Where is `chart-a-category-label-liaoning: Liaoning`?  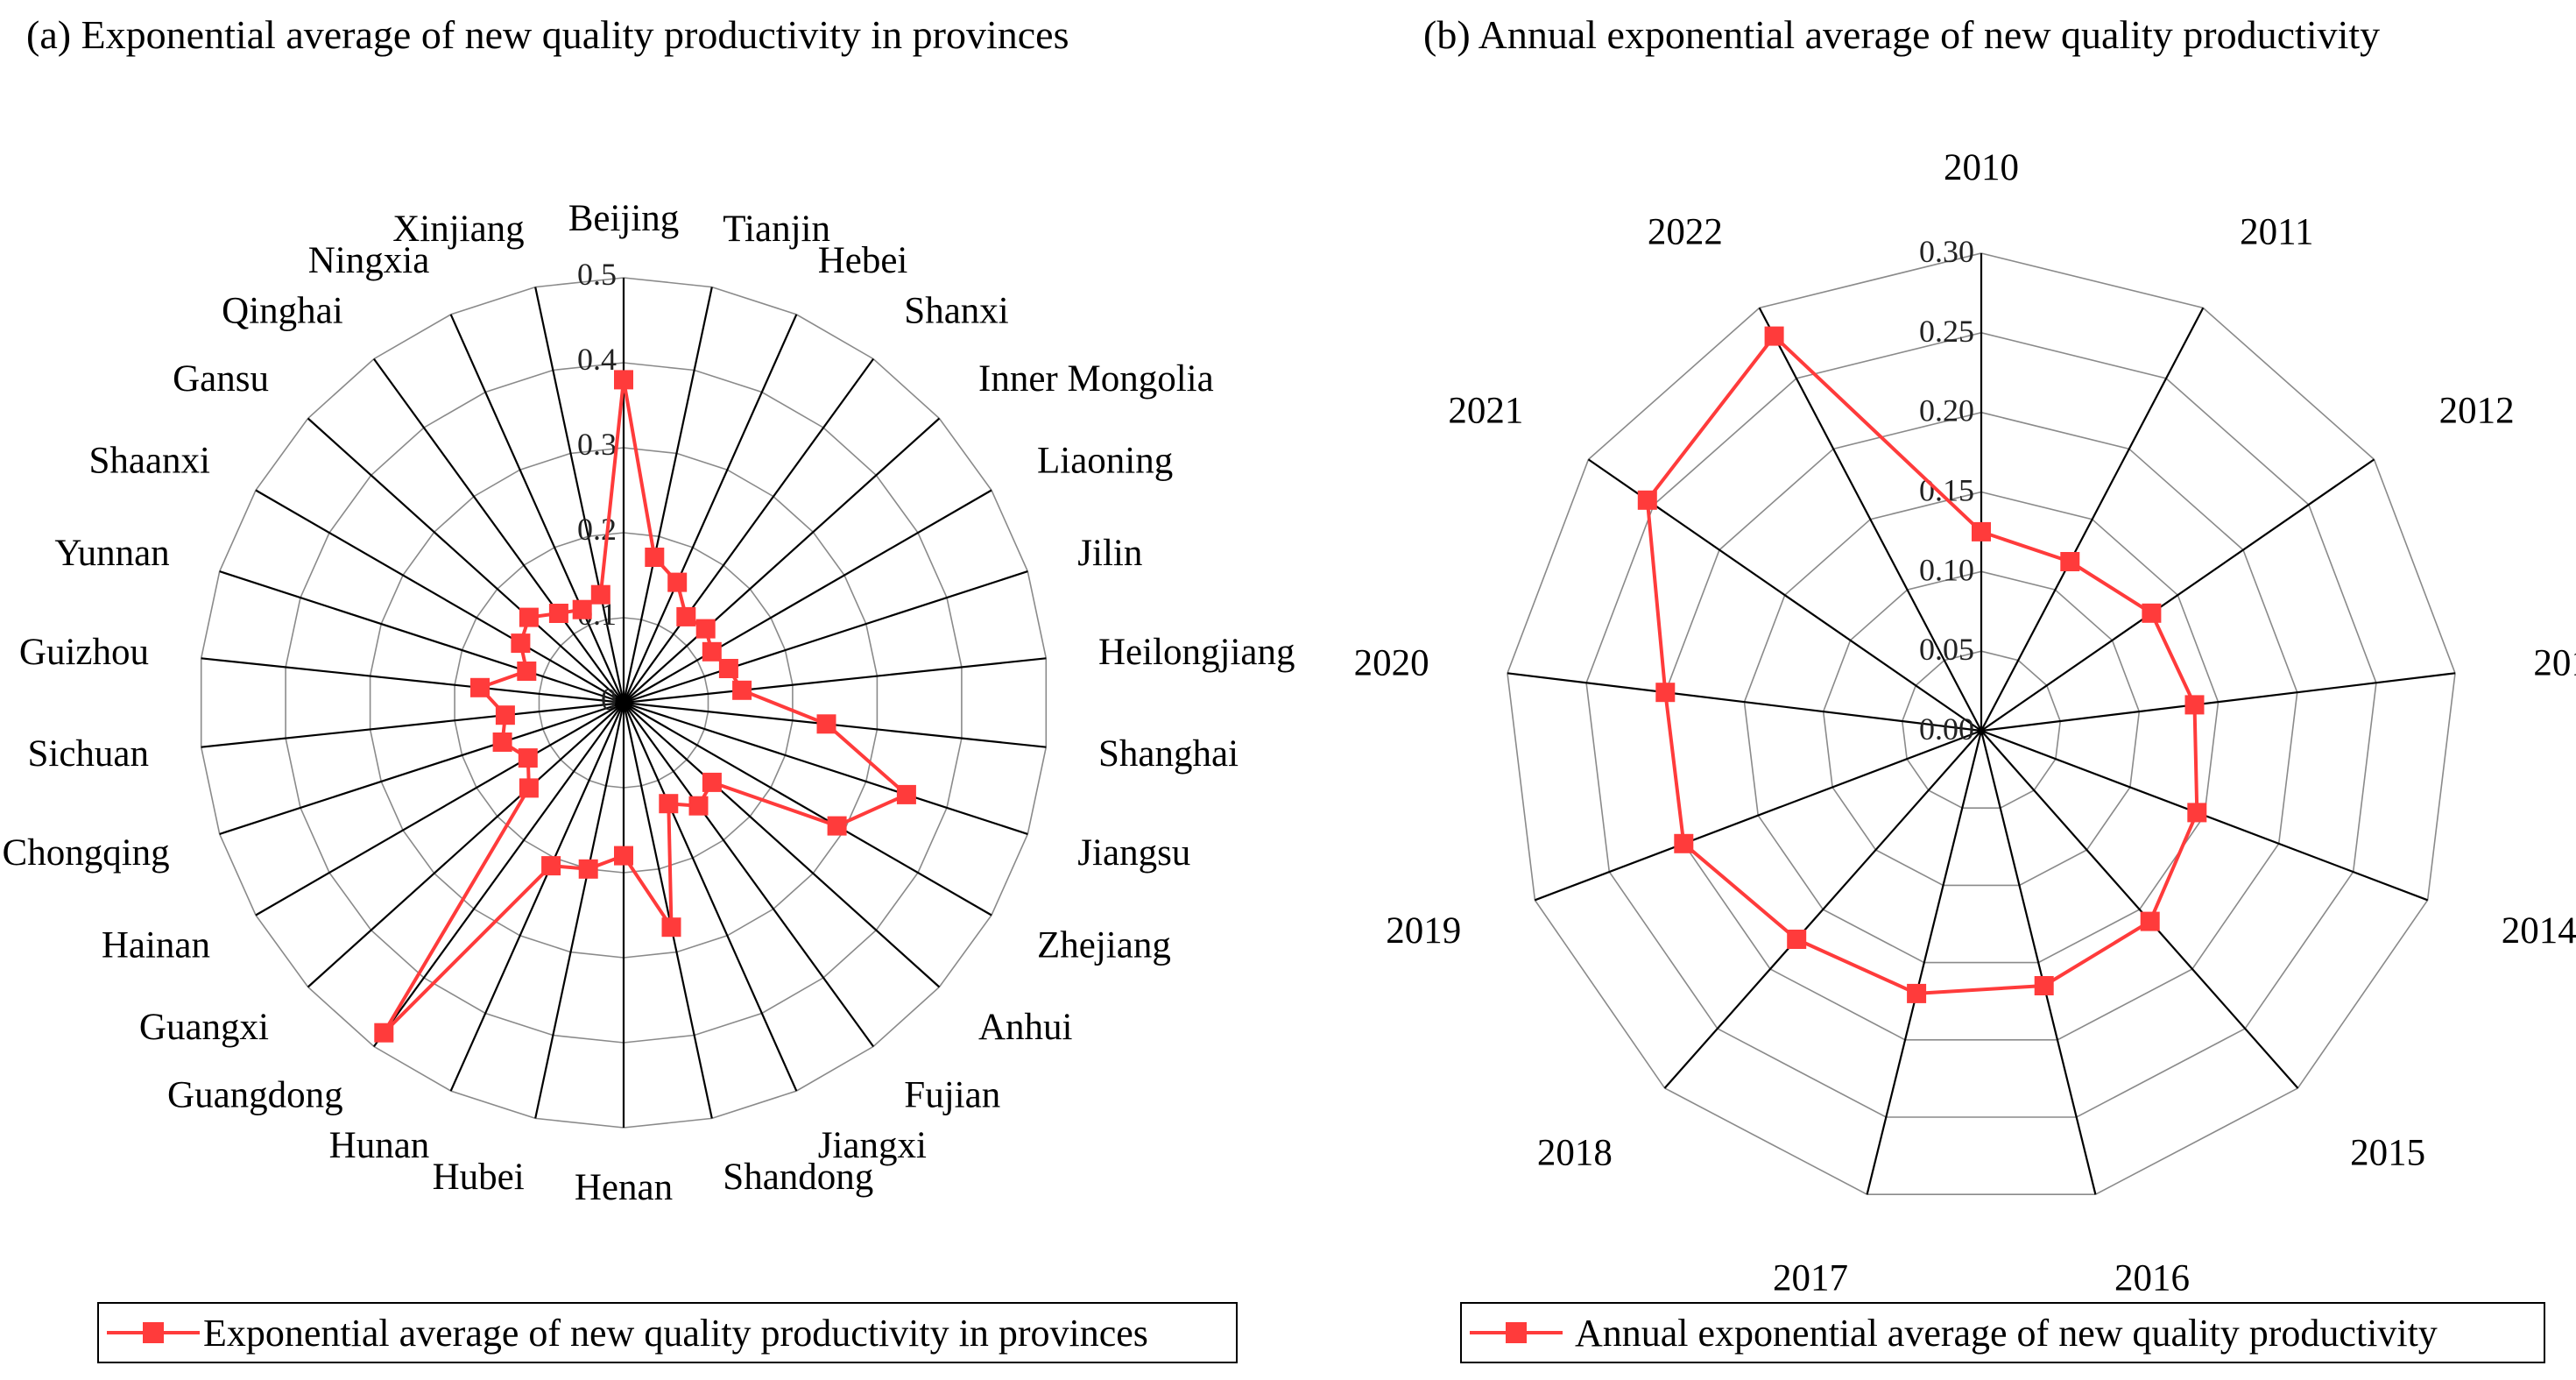 chart-a-category-label-liaoning: Liaoning is located at coordinates (1105, 461).